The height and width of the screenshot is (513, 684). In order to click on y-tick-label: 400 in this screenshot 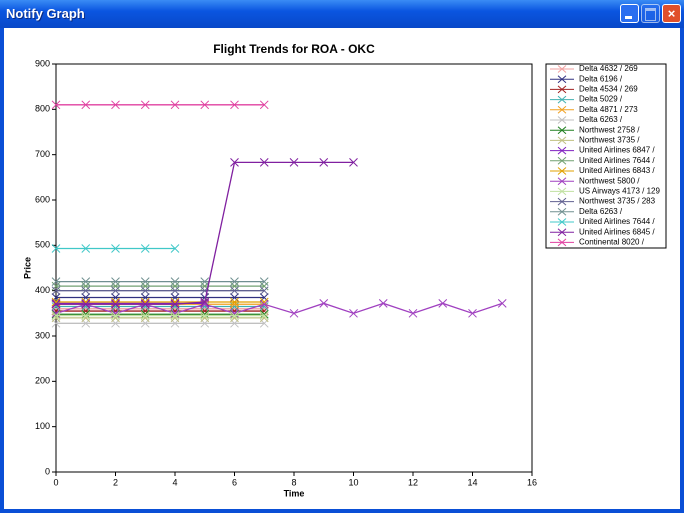, I will do `click(42, 290)`.